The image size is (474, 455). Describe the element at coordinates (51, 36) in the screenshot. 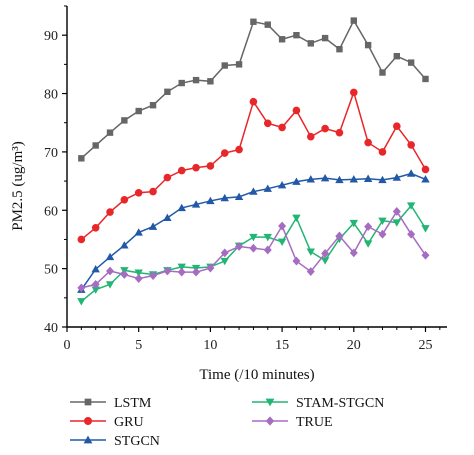

I see `y-tick-label: 90` at that location.